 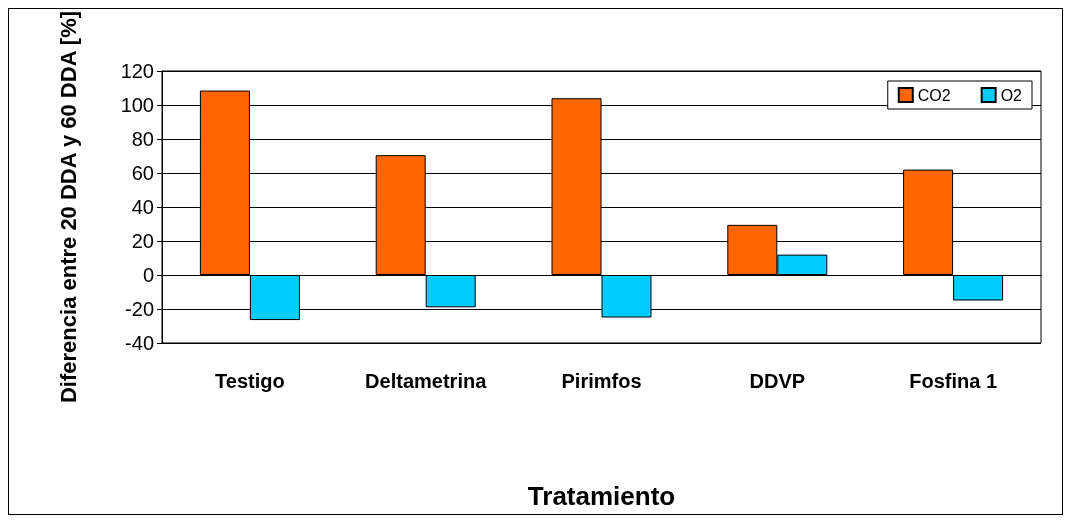 I want to click on x-tick-label: DDVP, so click(x=777, y=381).